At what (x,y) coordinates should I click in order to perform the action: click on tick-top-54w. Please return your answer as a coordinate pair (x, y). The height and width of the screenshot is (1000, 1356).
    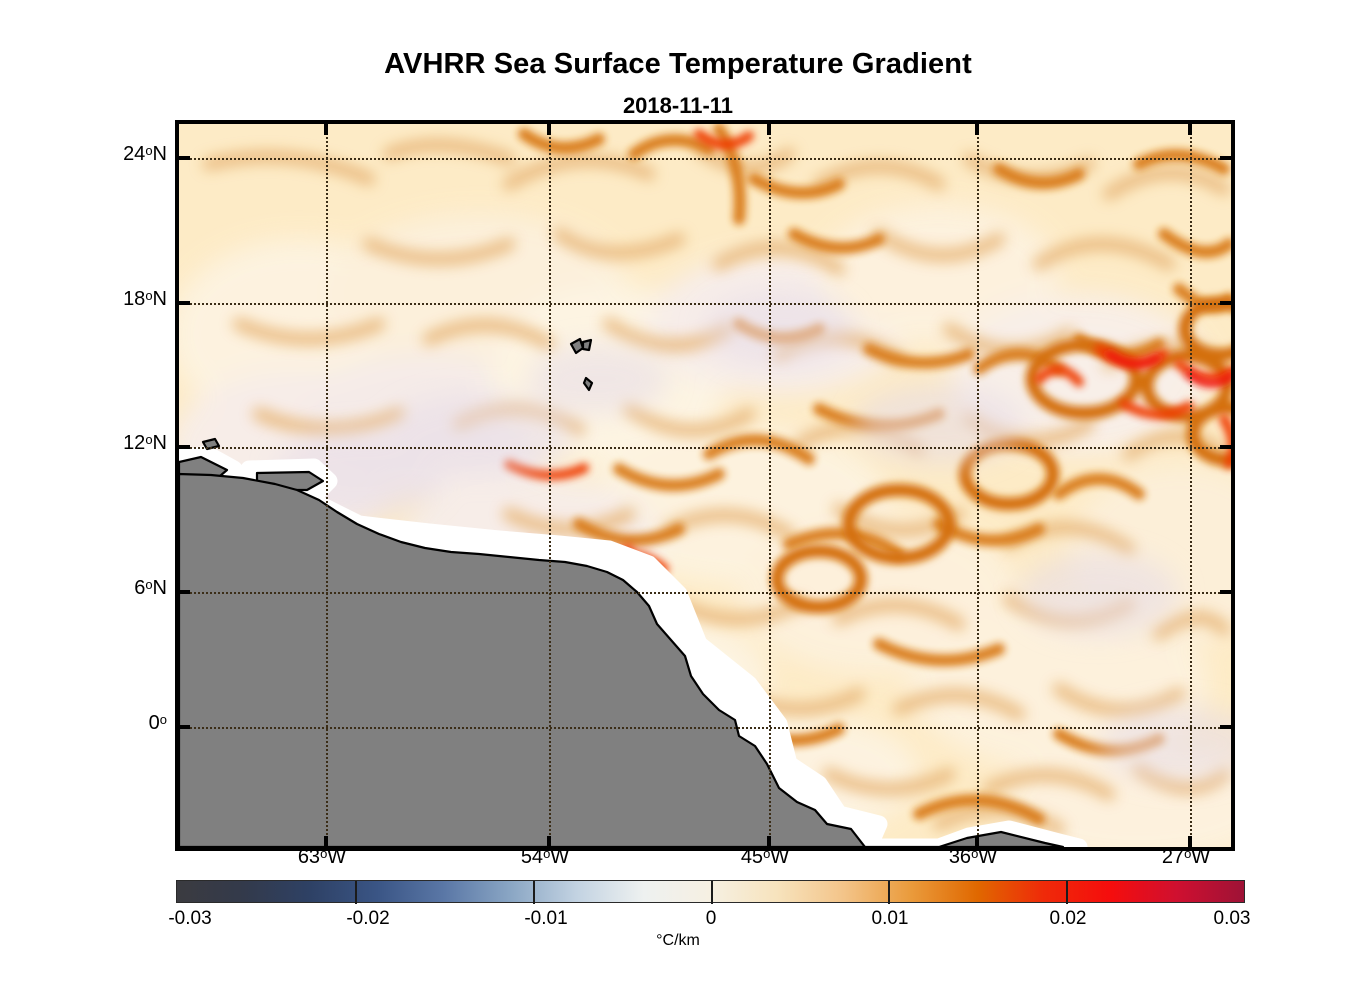
    Looking at the image, I should click on (549, 129).